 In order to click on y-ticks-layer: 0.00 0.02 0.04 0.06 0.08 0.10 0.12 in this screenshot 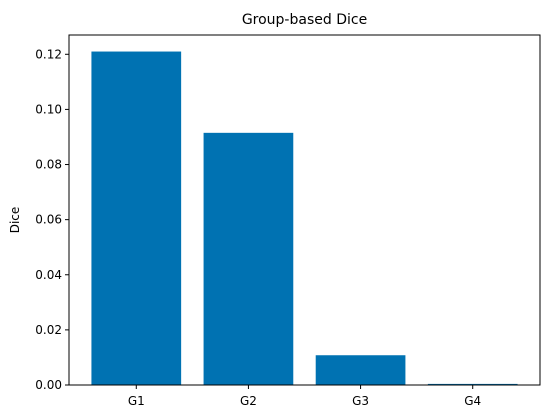, I will do `click(52, 219)`.